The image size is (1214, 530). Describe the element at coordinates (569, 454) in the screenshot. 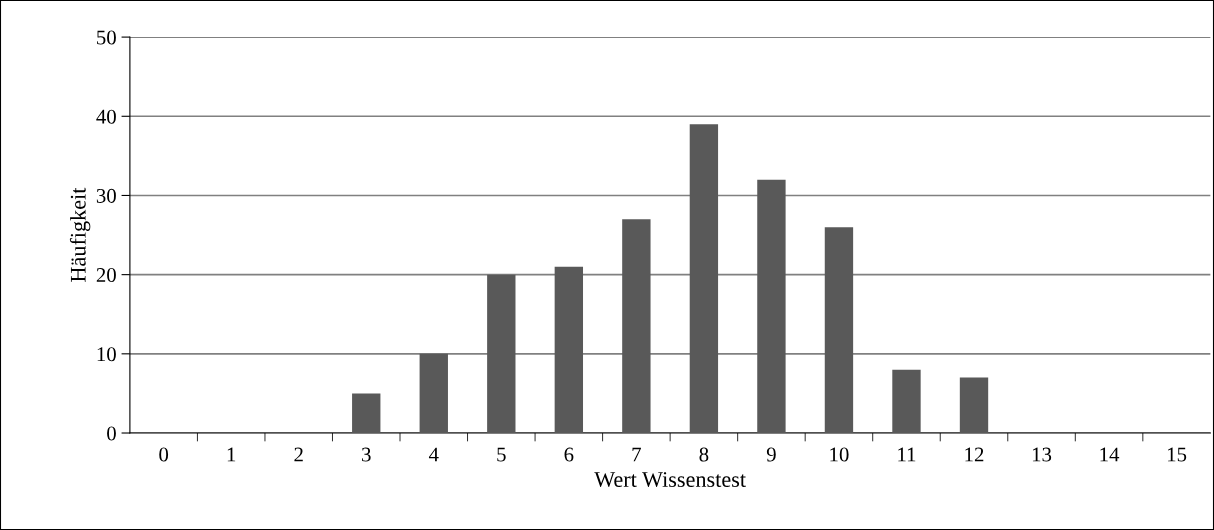

I see `x-tick-label: 6` at that location.